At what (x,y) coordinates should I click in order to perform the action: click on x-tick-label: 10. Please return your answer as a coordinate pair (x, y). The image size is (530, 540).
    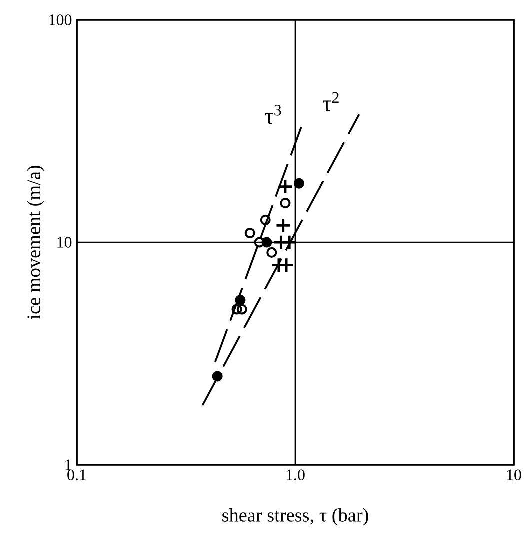
    Looking at the image, I should click on (514, 475).